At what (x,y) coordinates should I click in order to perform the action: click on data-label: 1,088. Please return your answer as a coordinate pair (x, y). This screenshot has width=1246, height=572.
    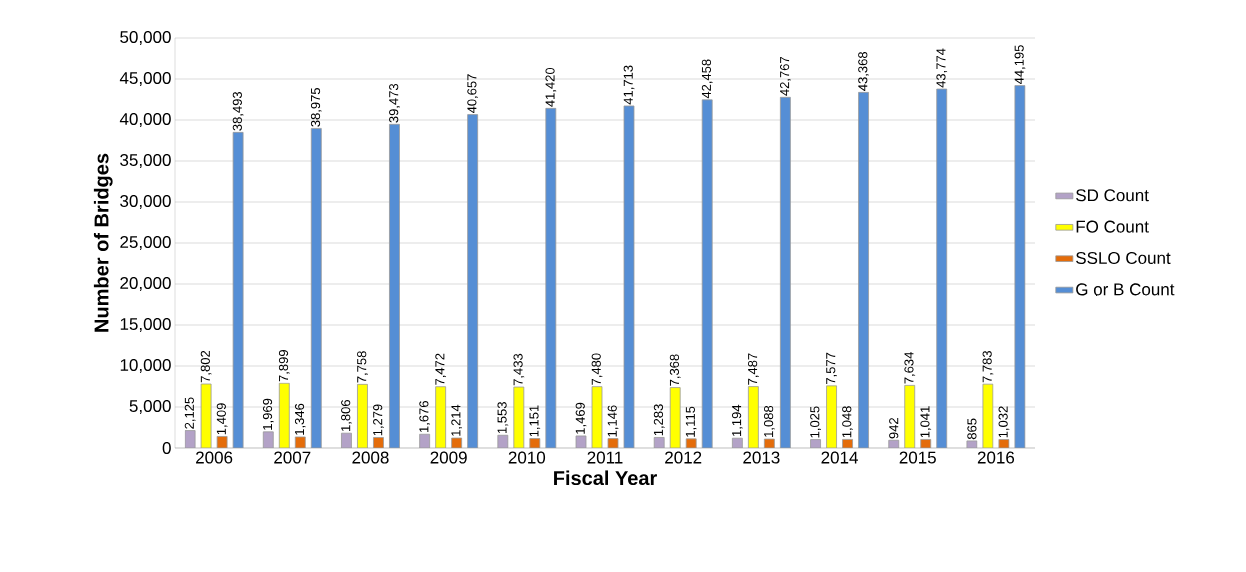
    Looking at the image, I should click on (769, 421).